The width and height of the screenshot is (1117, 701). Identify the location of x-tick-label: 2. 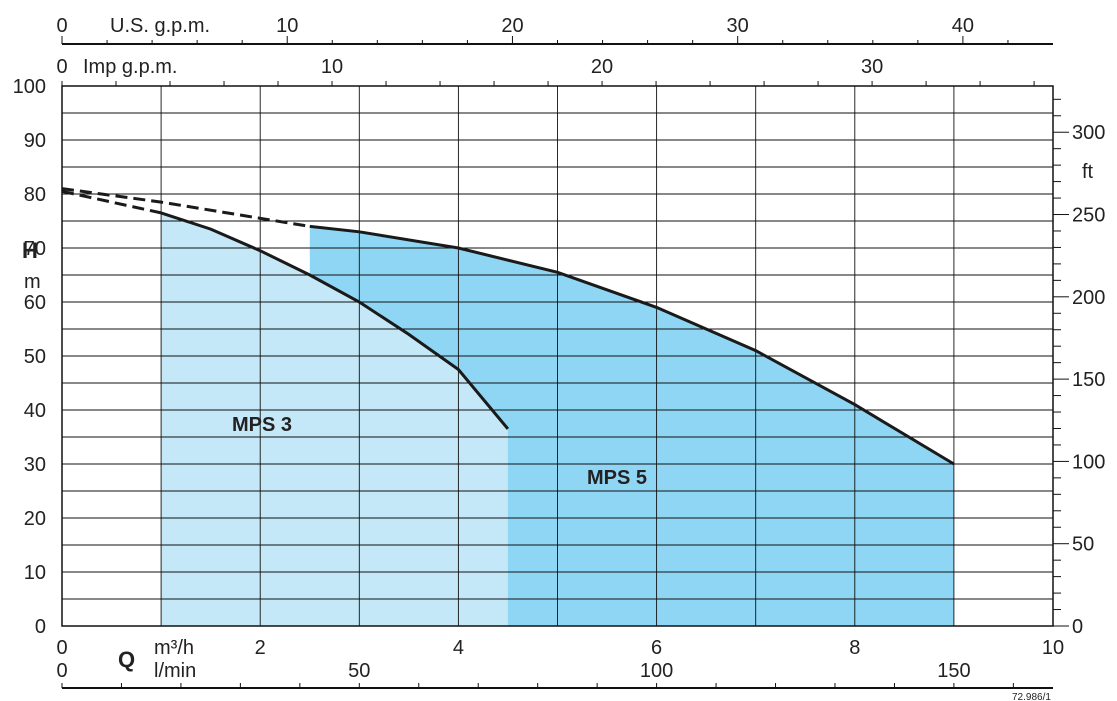
(260, 648).